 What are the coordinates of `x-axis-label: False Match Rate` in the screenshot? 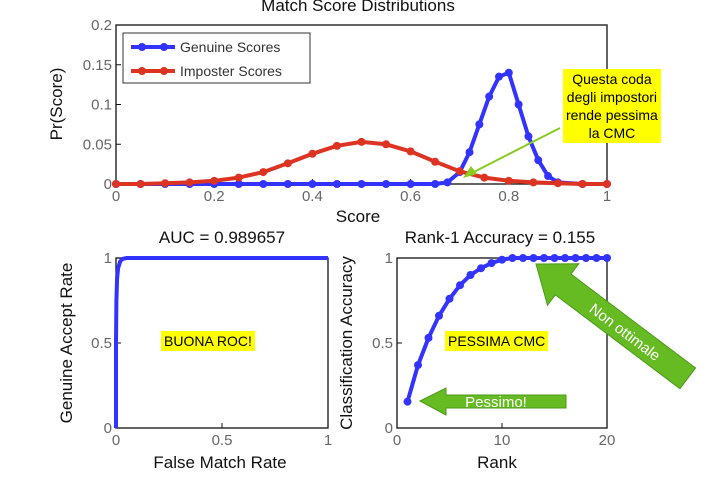 It's located at (219, 462).